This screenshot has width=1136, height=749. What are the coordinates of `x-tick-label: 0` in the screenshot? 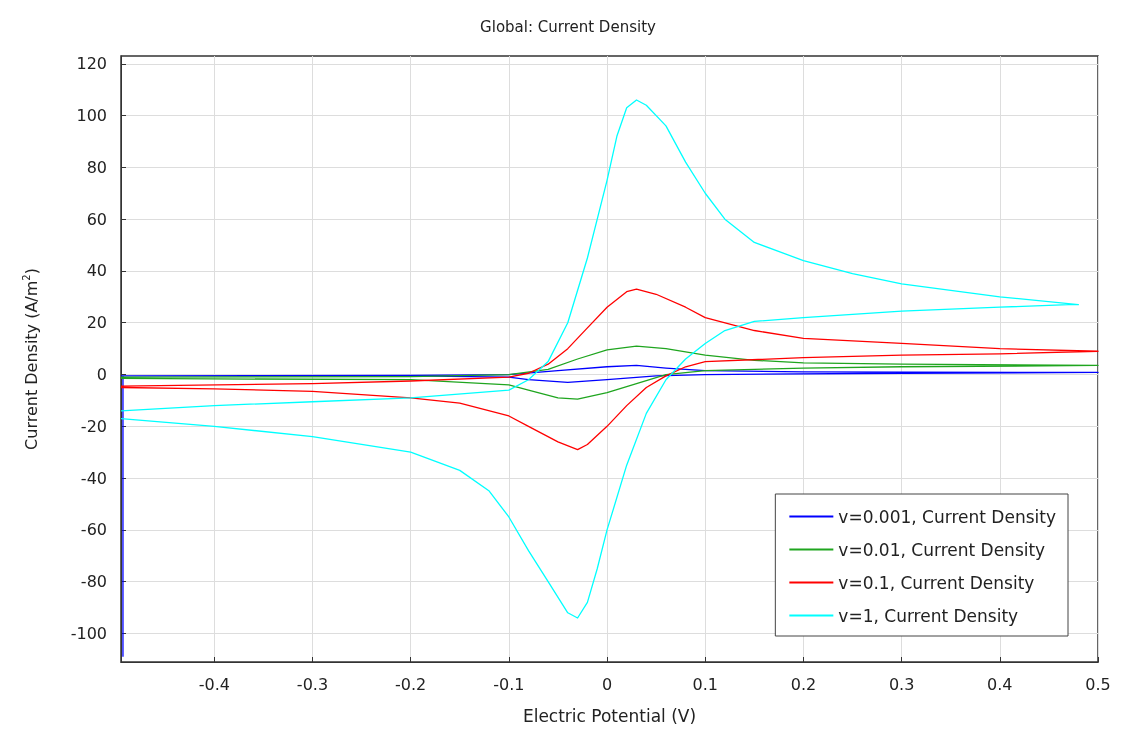 It's located at (607, 684).